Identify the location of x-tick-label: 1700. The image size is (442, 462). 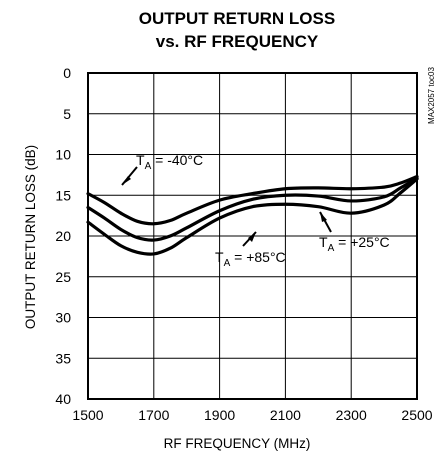
(153, 415).